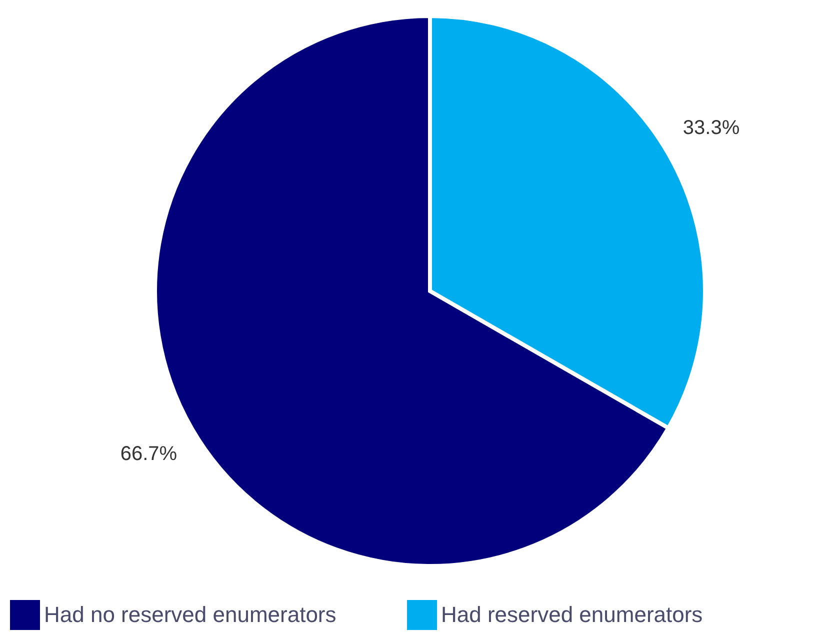 The width and height of the screenshot is (814, 638). I want to click on data-label: 66.7%, so click(149, 453).